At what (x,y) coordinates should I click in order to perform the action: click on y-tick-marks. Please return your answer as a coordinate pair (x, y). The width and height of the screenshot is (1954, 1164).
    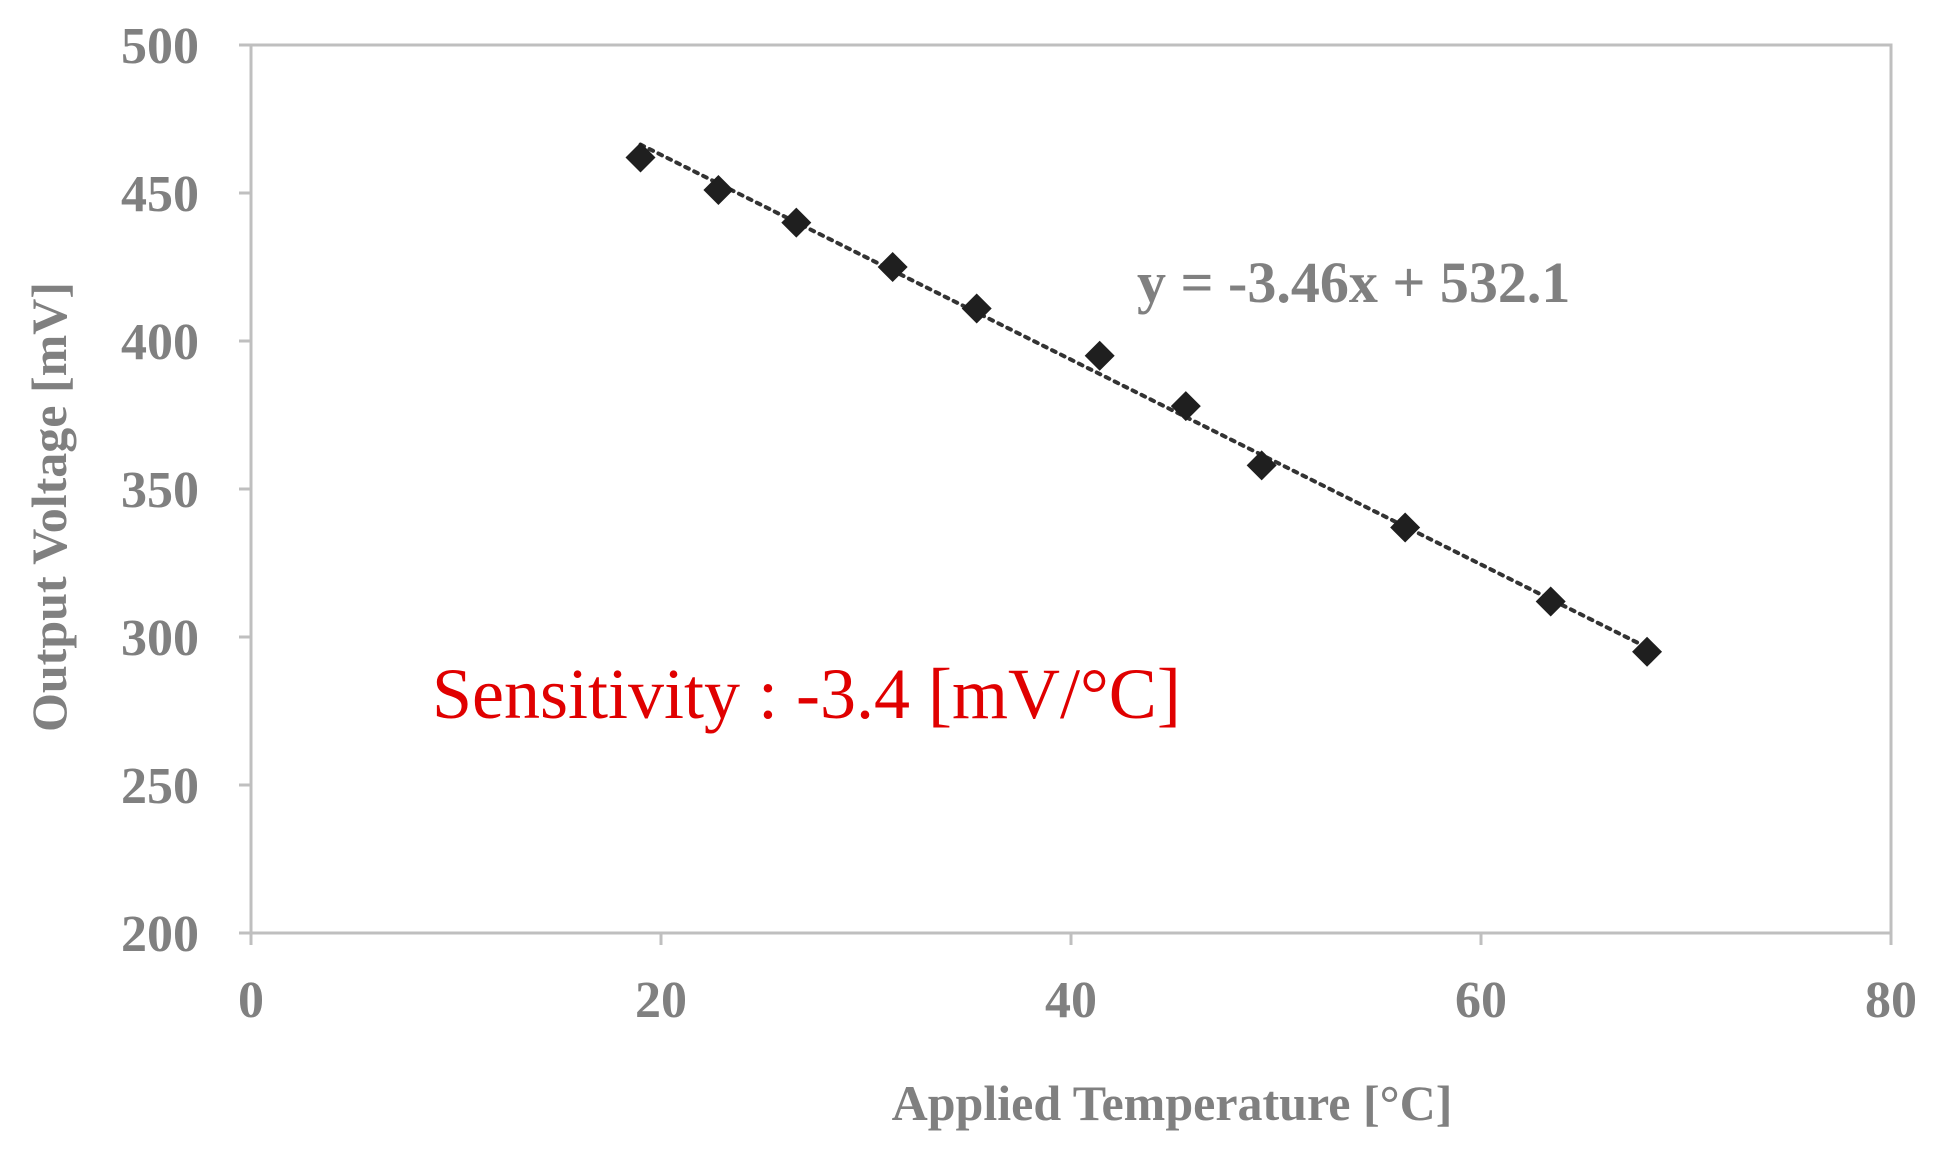
    Looking at the image, I should click on (245, 489).